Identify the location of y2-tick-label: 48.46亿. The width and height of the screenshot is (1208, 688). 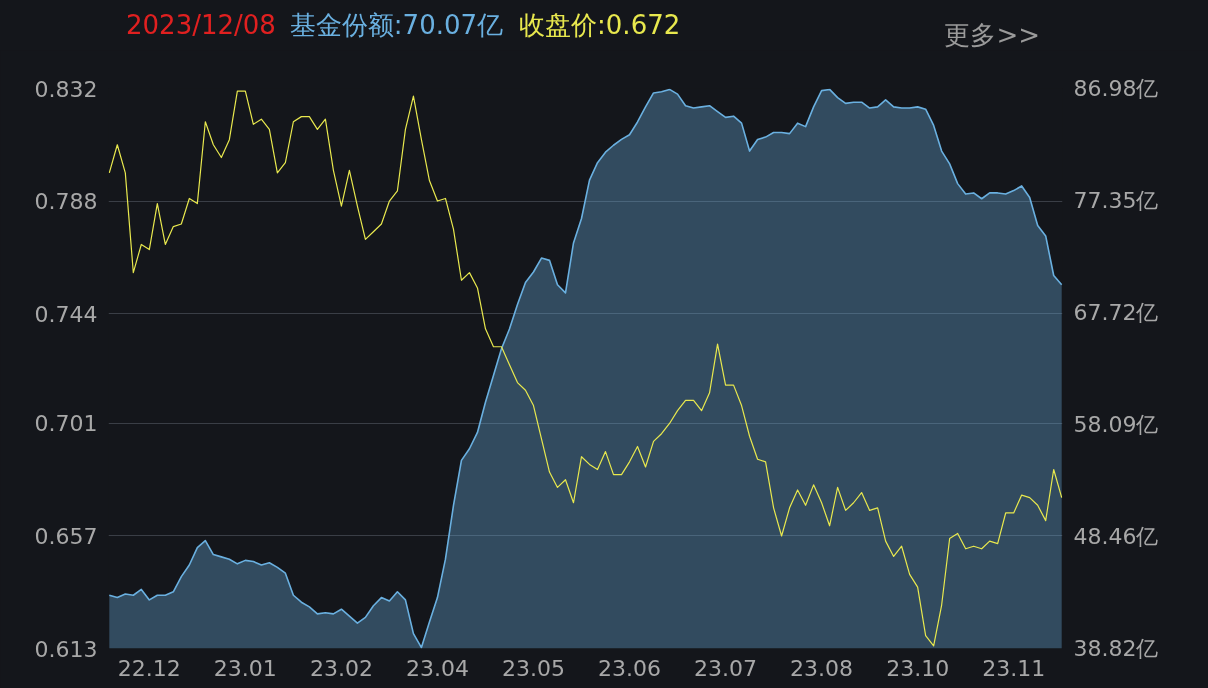
(1116, 536).